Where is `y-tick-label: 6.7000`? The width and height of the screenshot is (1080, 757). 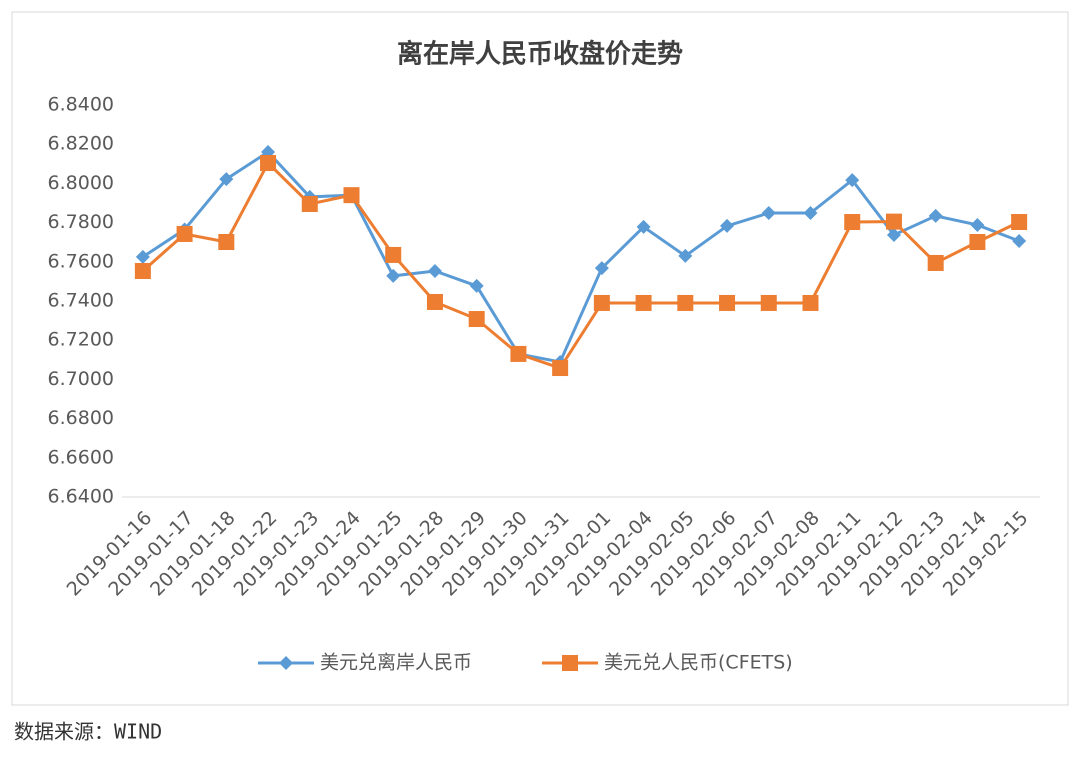 y-tick-label: 6.7000 is located at coordinates (81, 379).